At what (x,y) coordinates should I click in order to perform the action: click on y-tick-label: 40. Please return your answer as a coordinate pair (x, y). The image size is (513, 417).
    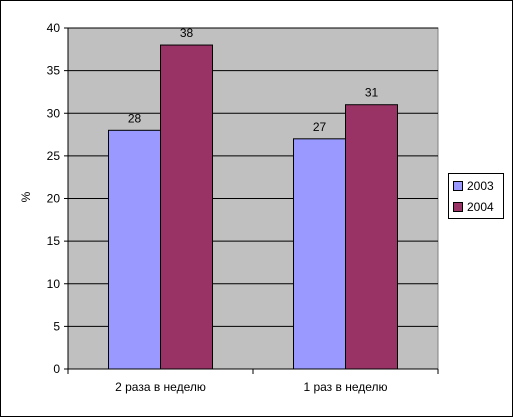
    Looking at the image, I should click on (54, 28).